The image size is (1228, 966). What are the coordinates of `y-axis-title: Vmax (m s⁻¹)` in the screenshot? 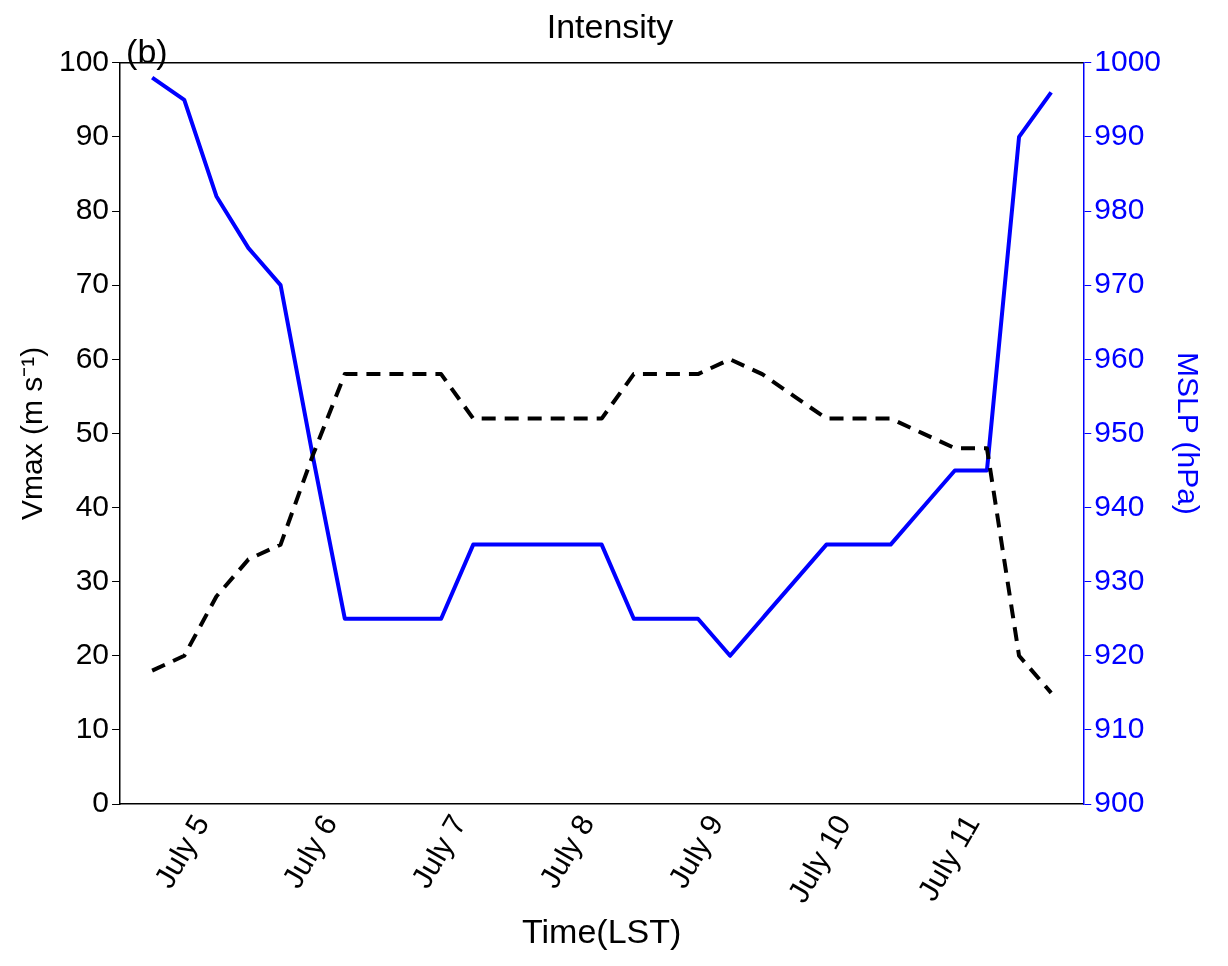 It's located at (32, 433).